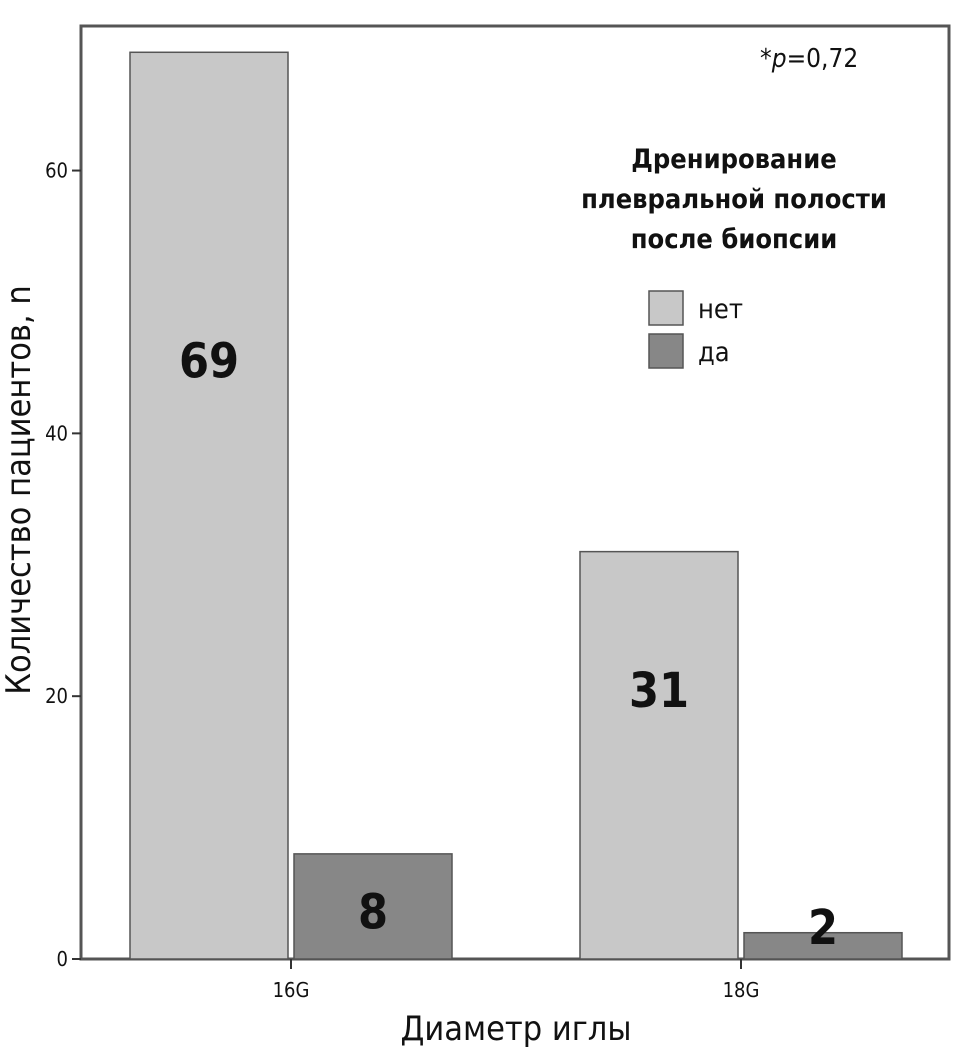  Describe the element at coordinates (56, 433) in the screenshot. I see `y-tick-label-2: 40` at that location.